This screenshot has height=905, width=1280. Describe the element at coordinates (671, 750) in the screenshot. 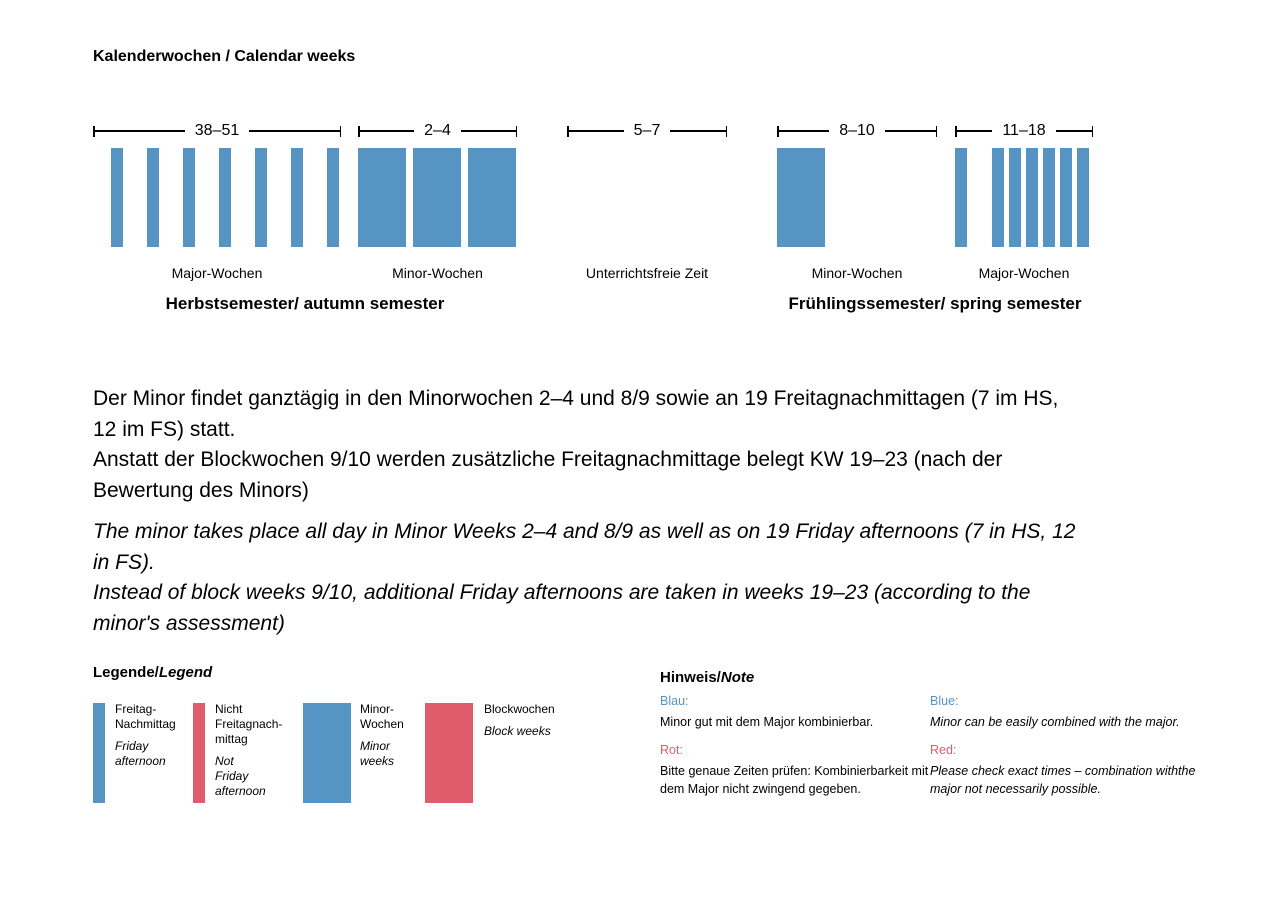

I see `note-label-rot: Rot:` at that location.